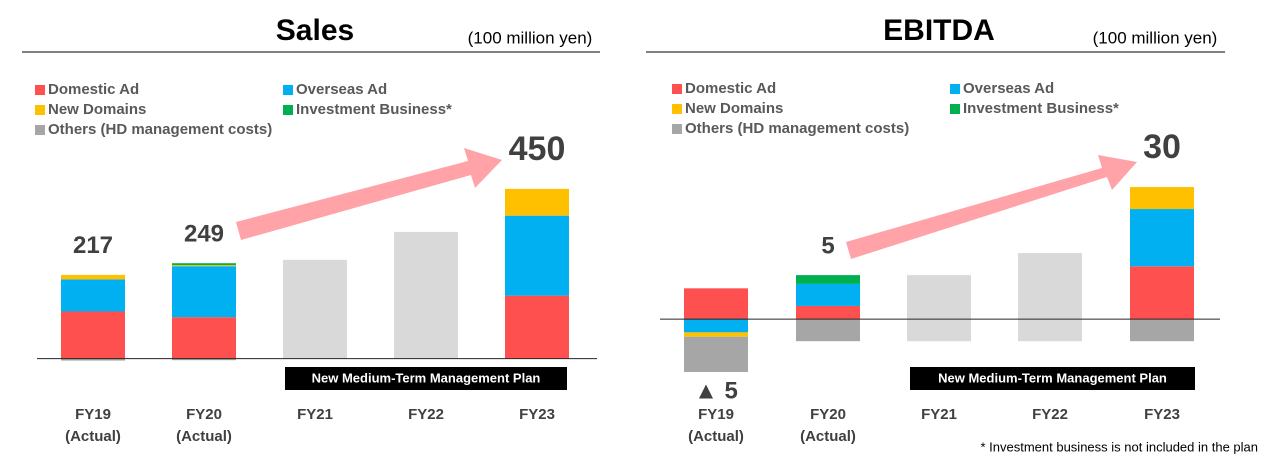 The height and width of the screenshot is (456, 1263). What do you see at coordinates (1162, 147) in the screenshot?
I see `total-label: 30` at bounding box center [1162, 147].